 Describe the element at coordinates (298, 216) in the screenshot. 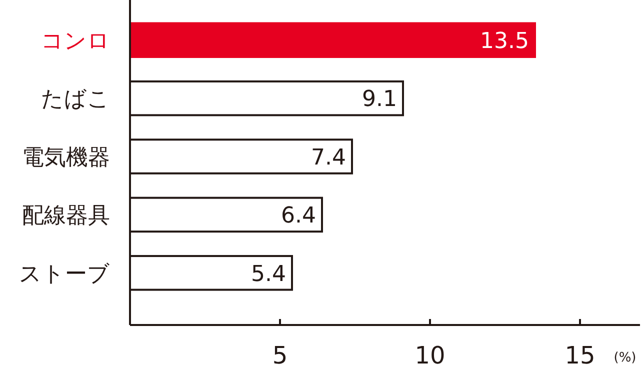

I see `data-label: 6.4` at that location.